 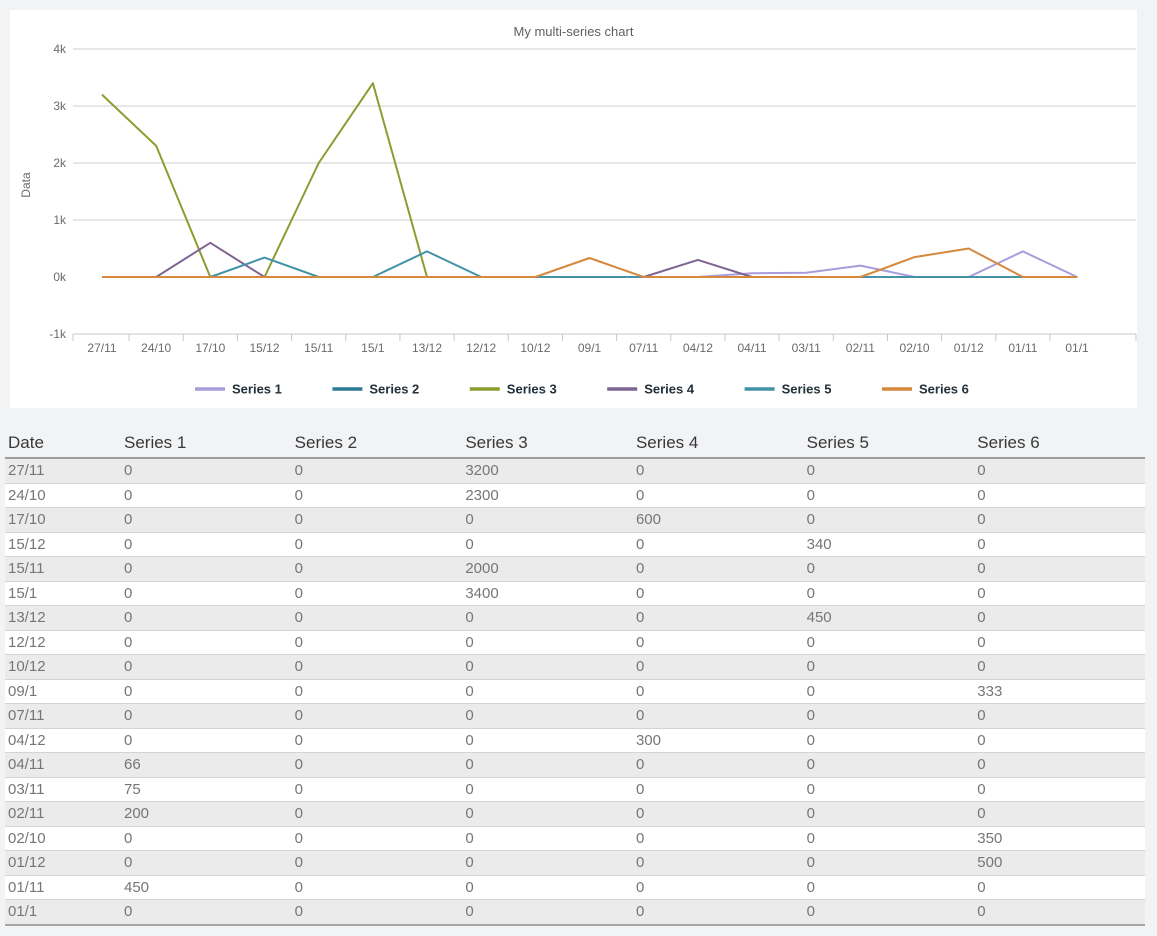 What do you see at coordinates (206, 789) in the screenshot?
I see `cell: 75` at bounding box center [206, 789].